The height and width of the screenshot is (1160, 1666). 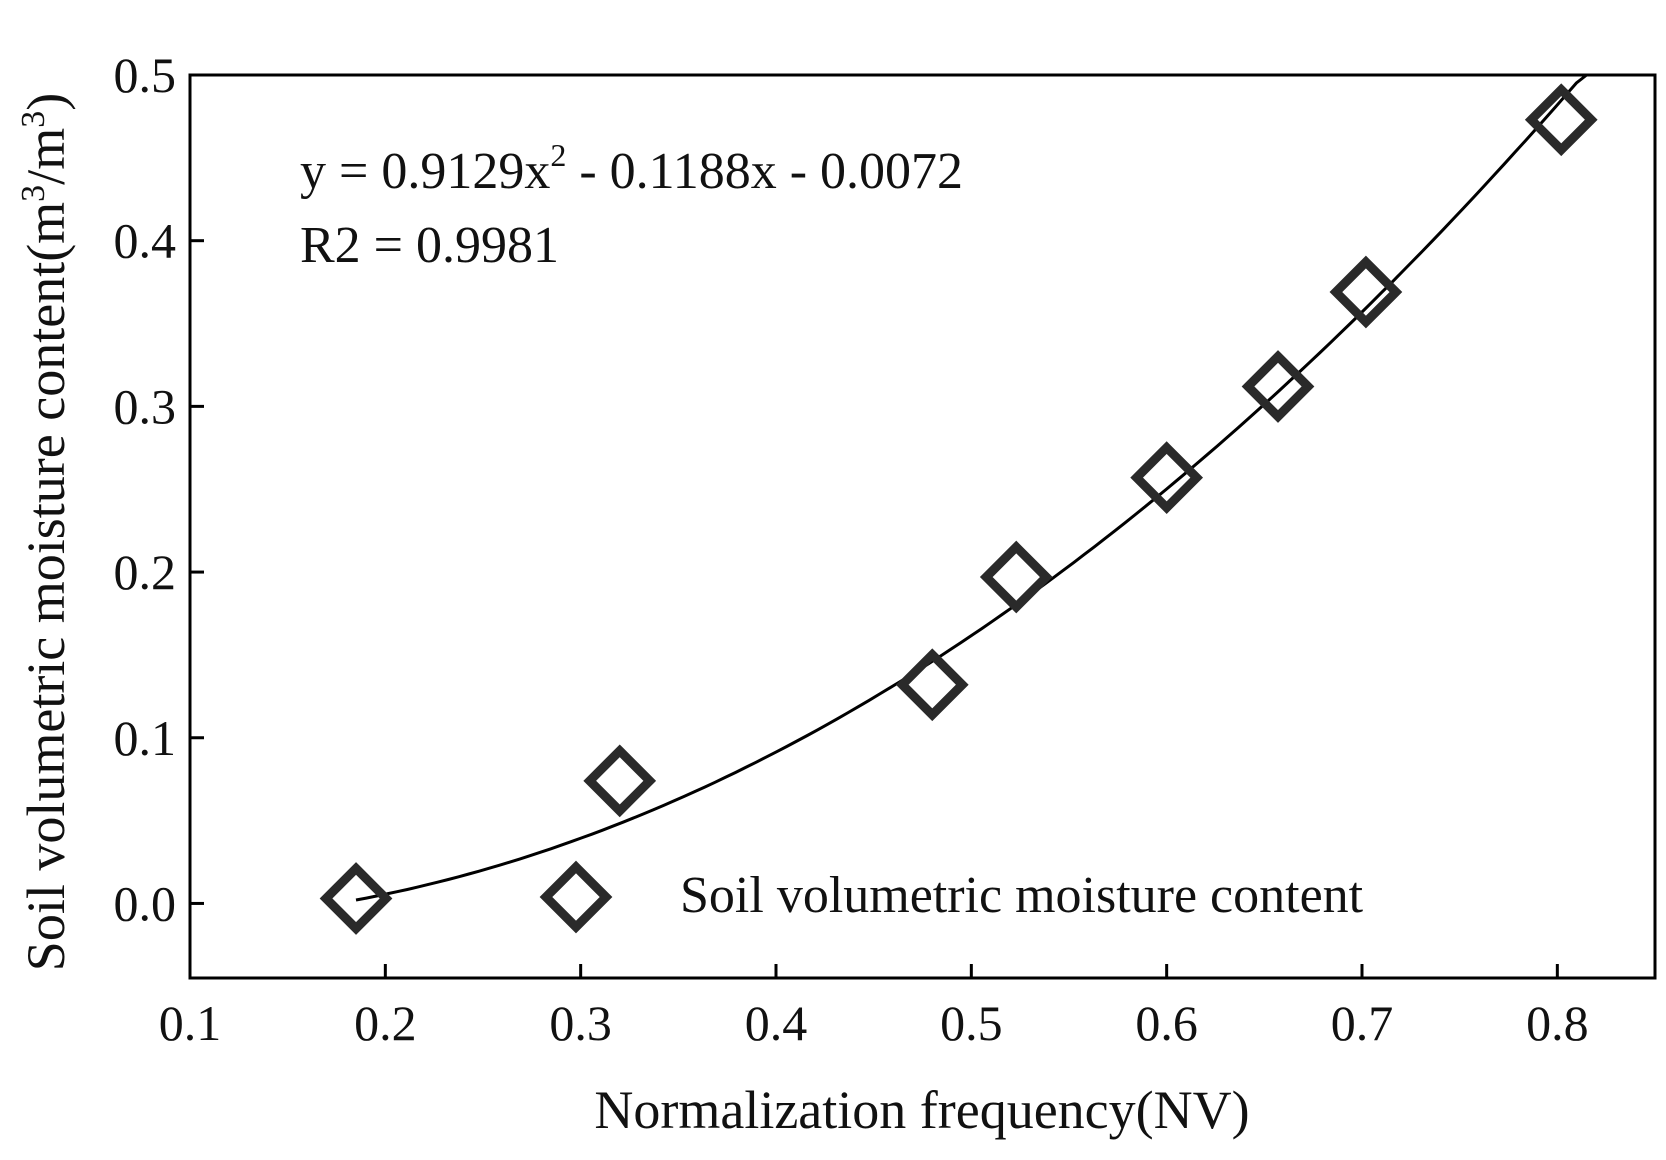 I want to click on x-tick-label: 0.2, so click(x=385, y=1023).